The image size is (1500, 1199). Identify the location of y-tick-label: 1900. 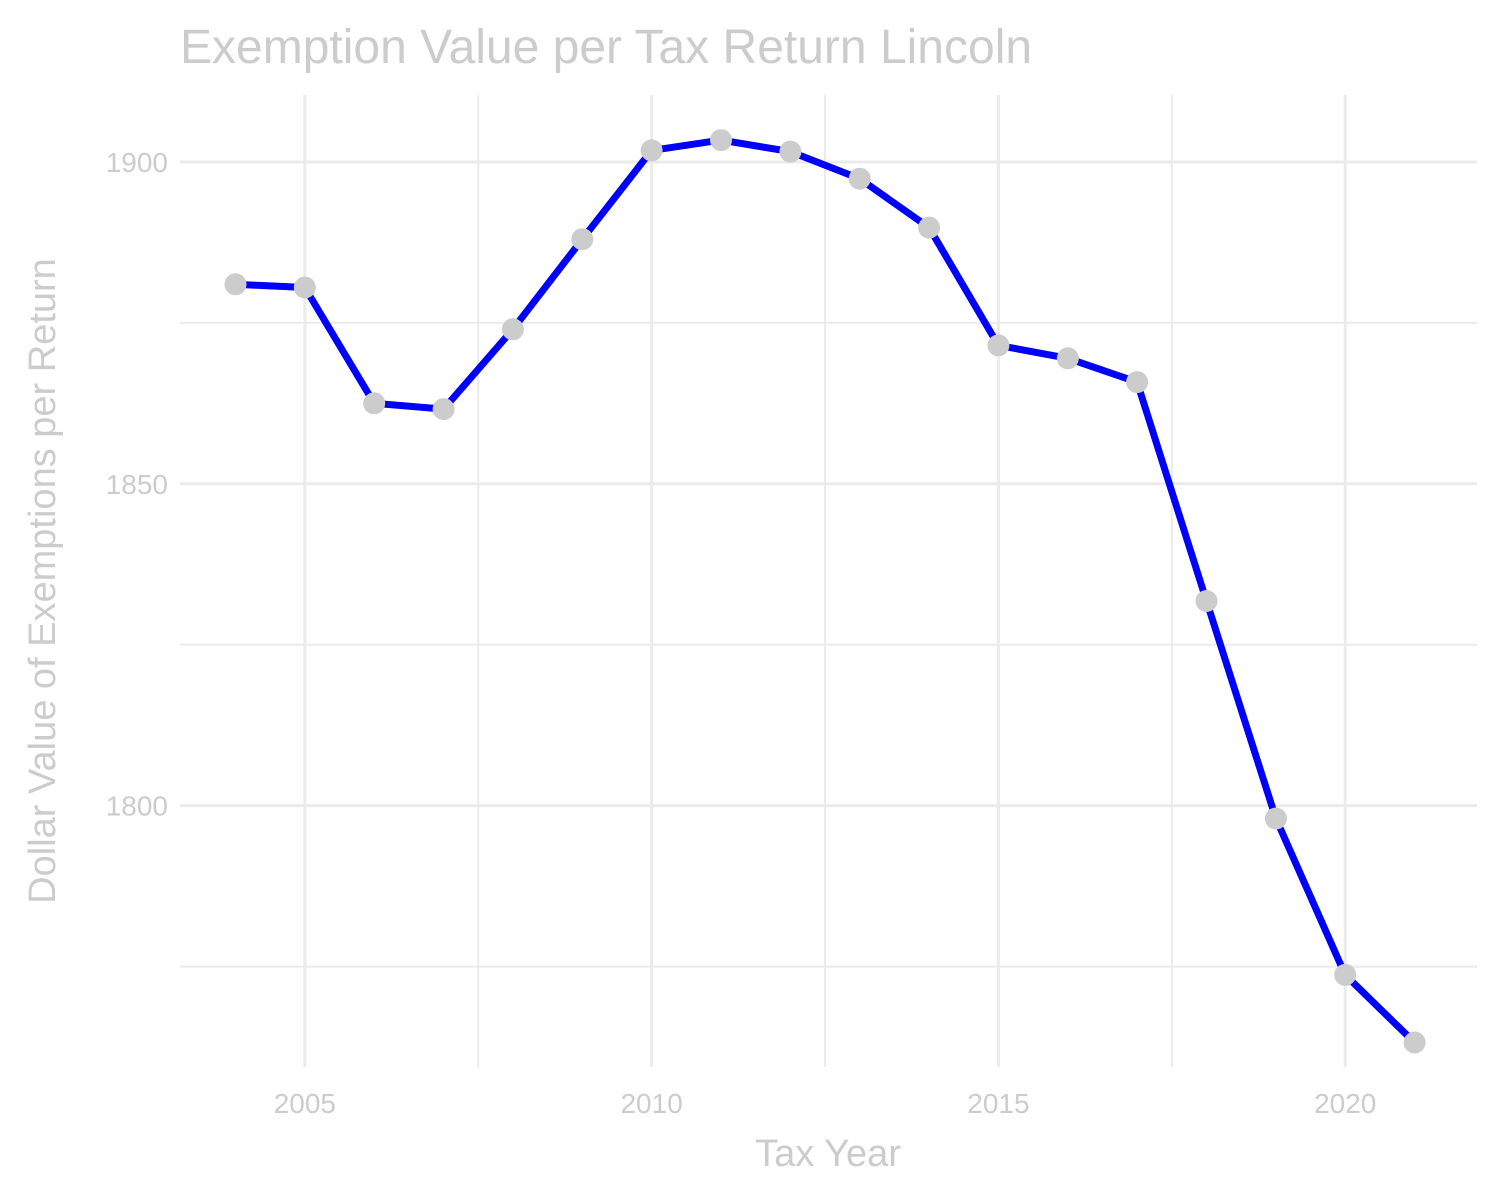
(137, 162).